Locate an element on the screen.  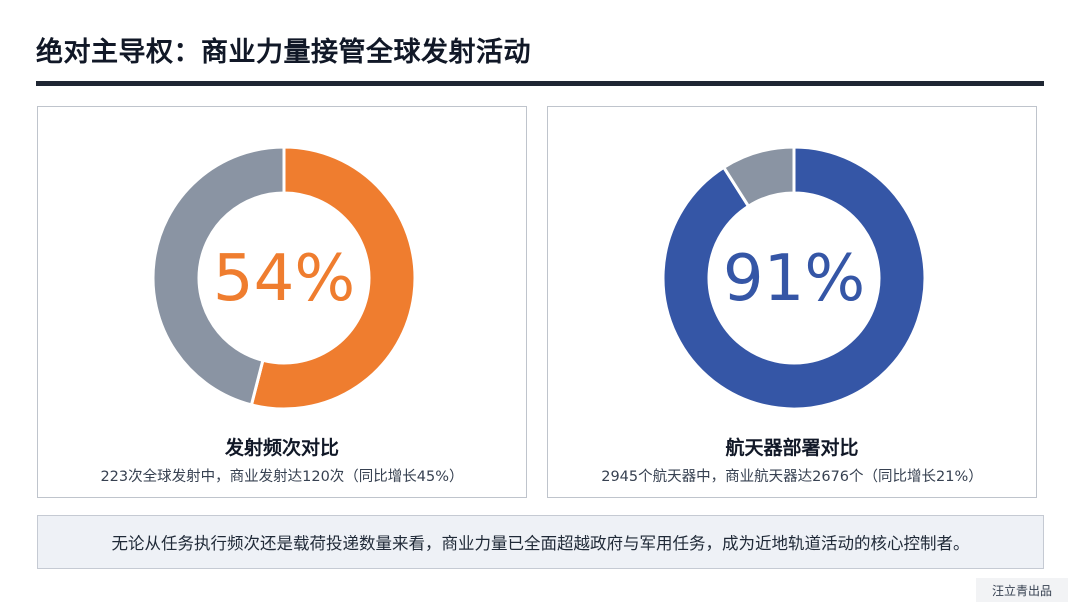
title-divider is located at coordinates (540, 83).